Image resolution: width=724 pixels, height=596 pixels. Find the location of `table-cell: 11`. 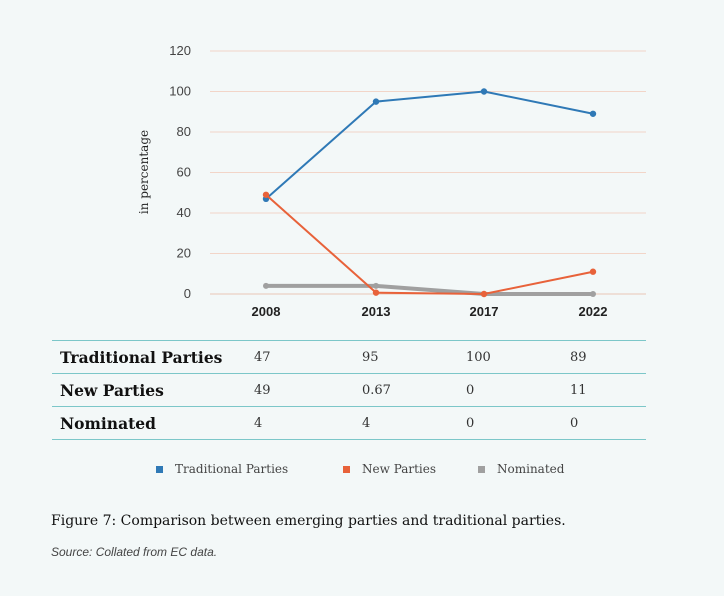

table-cell: 11 is located at coordinates (608, 390).